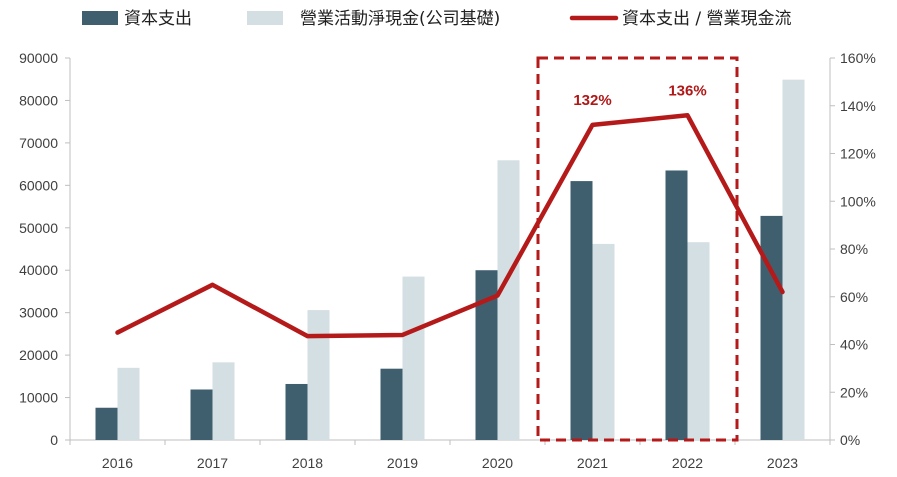 This screenshot has width=897, height=477. Describe the element at coordinates (639, 95) in the screenshot. I see `annotations: 132% 136%` at that location.